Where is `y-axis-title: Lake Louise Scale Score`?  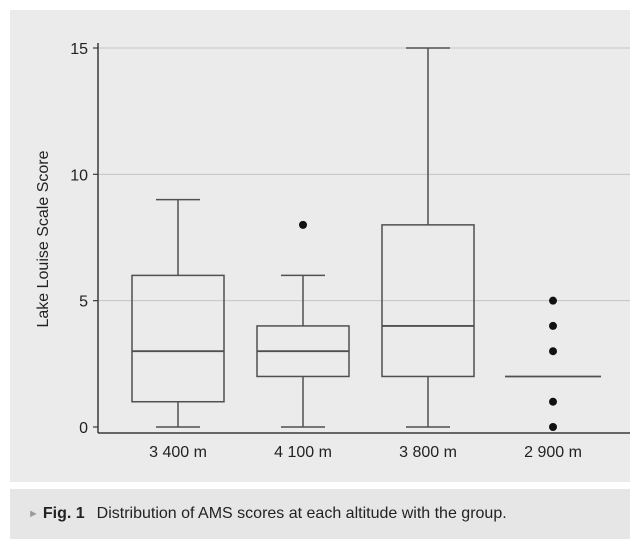
y-axis-title: Lake Louise Scale Score is located at coordinates (43, 238).